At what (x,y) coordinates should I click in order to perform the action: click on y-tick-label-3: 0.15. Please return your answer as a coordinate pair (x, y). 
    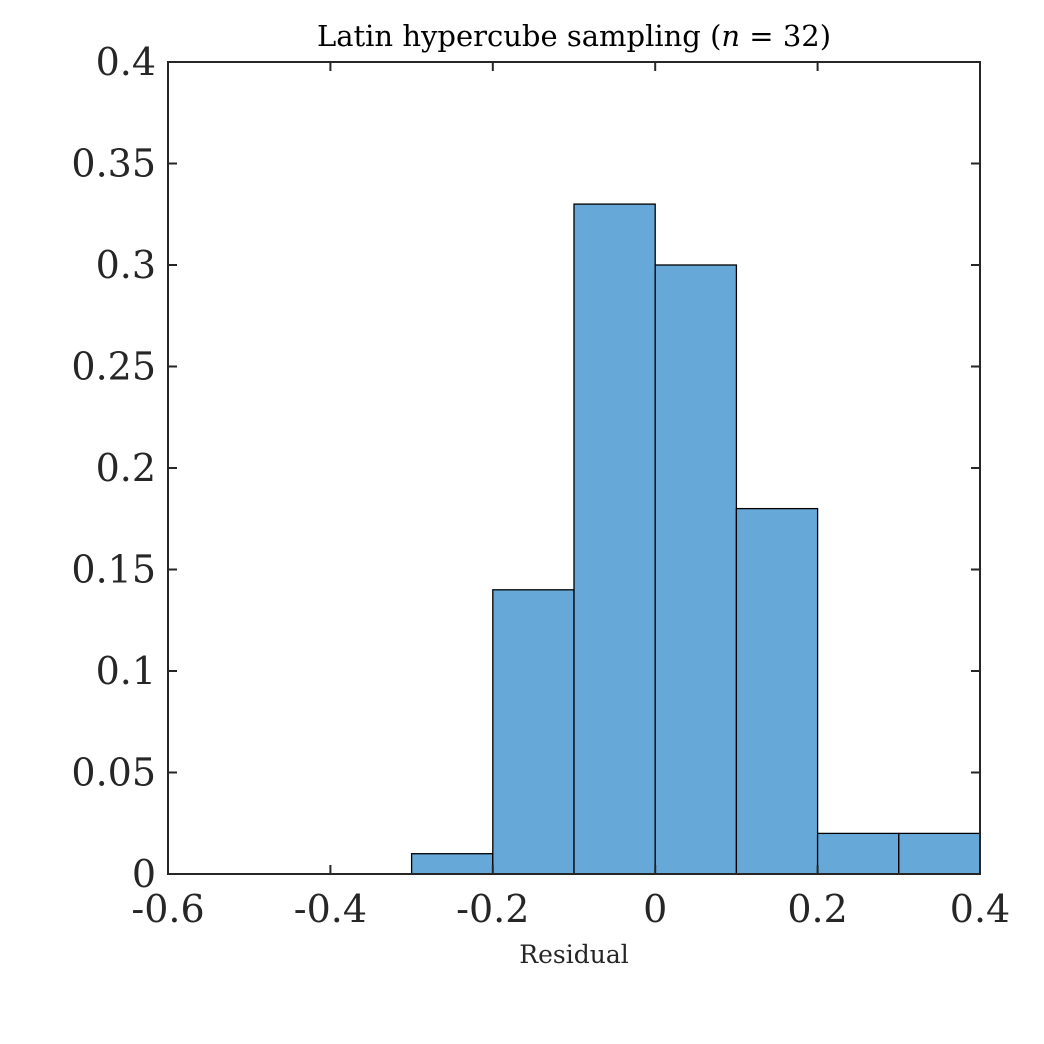
    Looking at the image, I should click on (113, 570).